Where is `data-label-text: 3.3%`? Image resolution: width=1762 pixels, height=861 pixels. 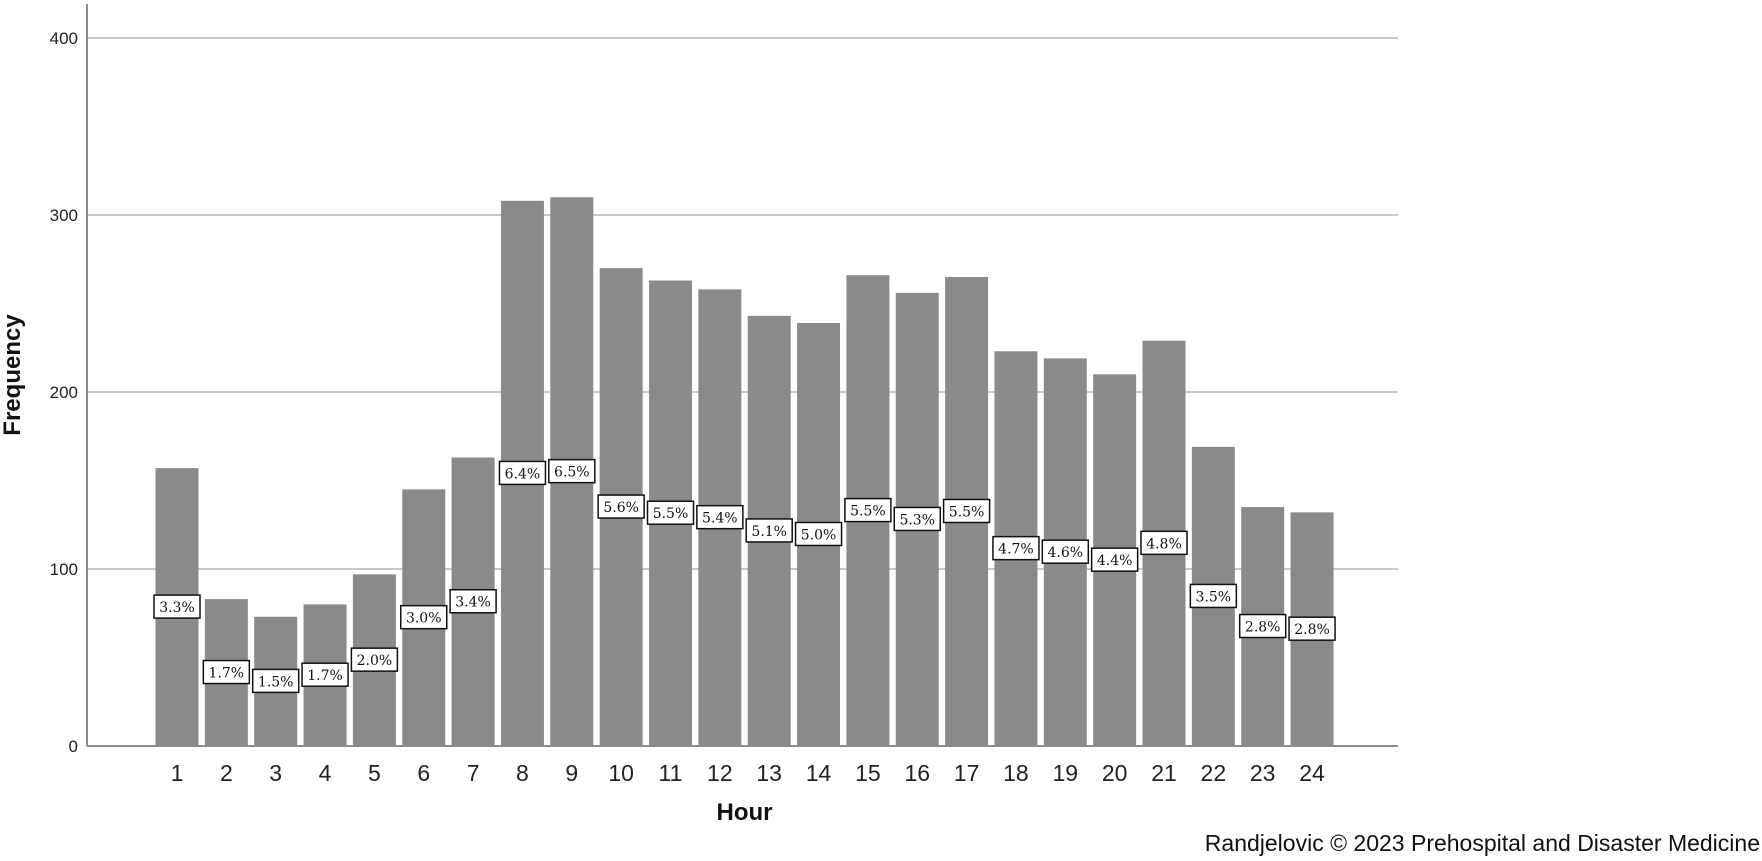
data-label-text: 3.3% is located at coordinates (177, 608).